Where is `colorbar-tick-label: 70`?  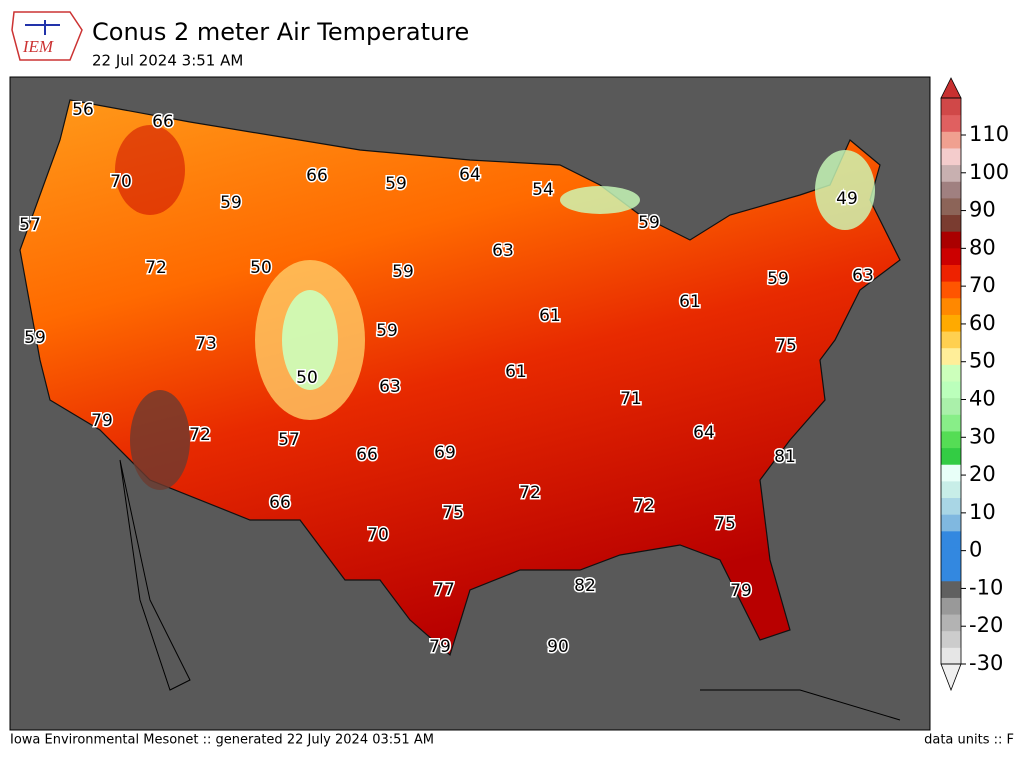 colorbar-tick-label: 70 is located at coordinates (982, 285).